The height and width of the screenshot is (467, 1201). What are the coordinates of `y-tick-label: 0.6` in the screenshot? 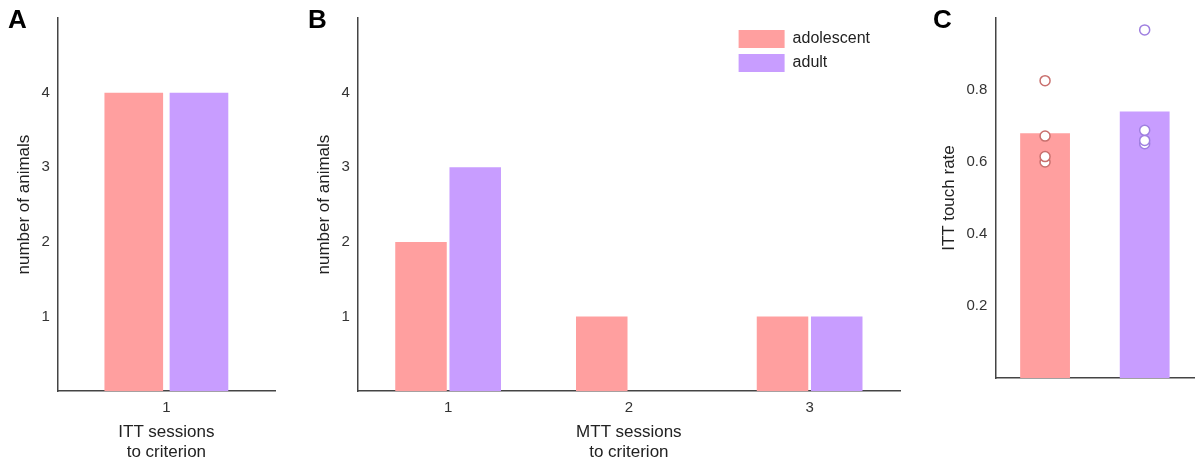 It's located at (977, 161).